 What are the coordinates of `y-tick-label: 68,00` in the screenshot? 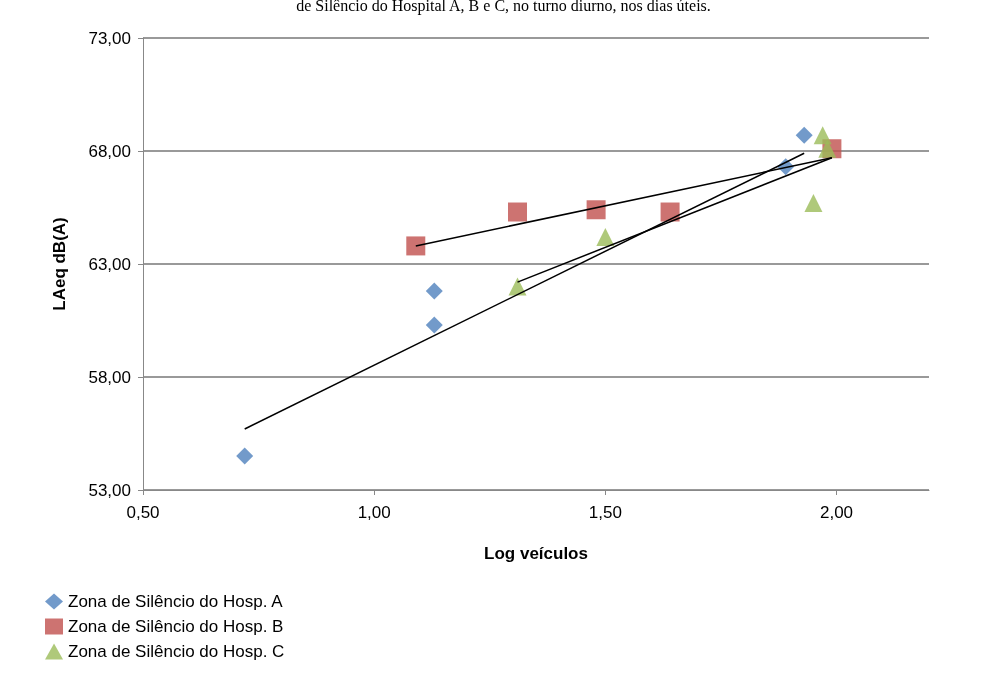 It's located at (109, 151).